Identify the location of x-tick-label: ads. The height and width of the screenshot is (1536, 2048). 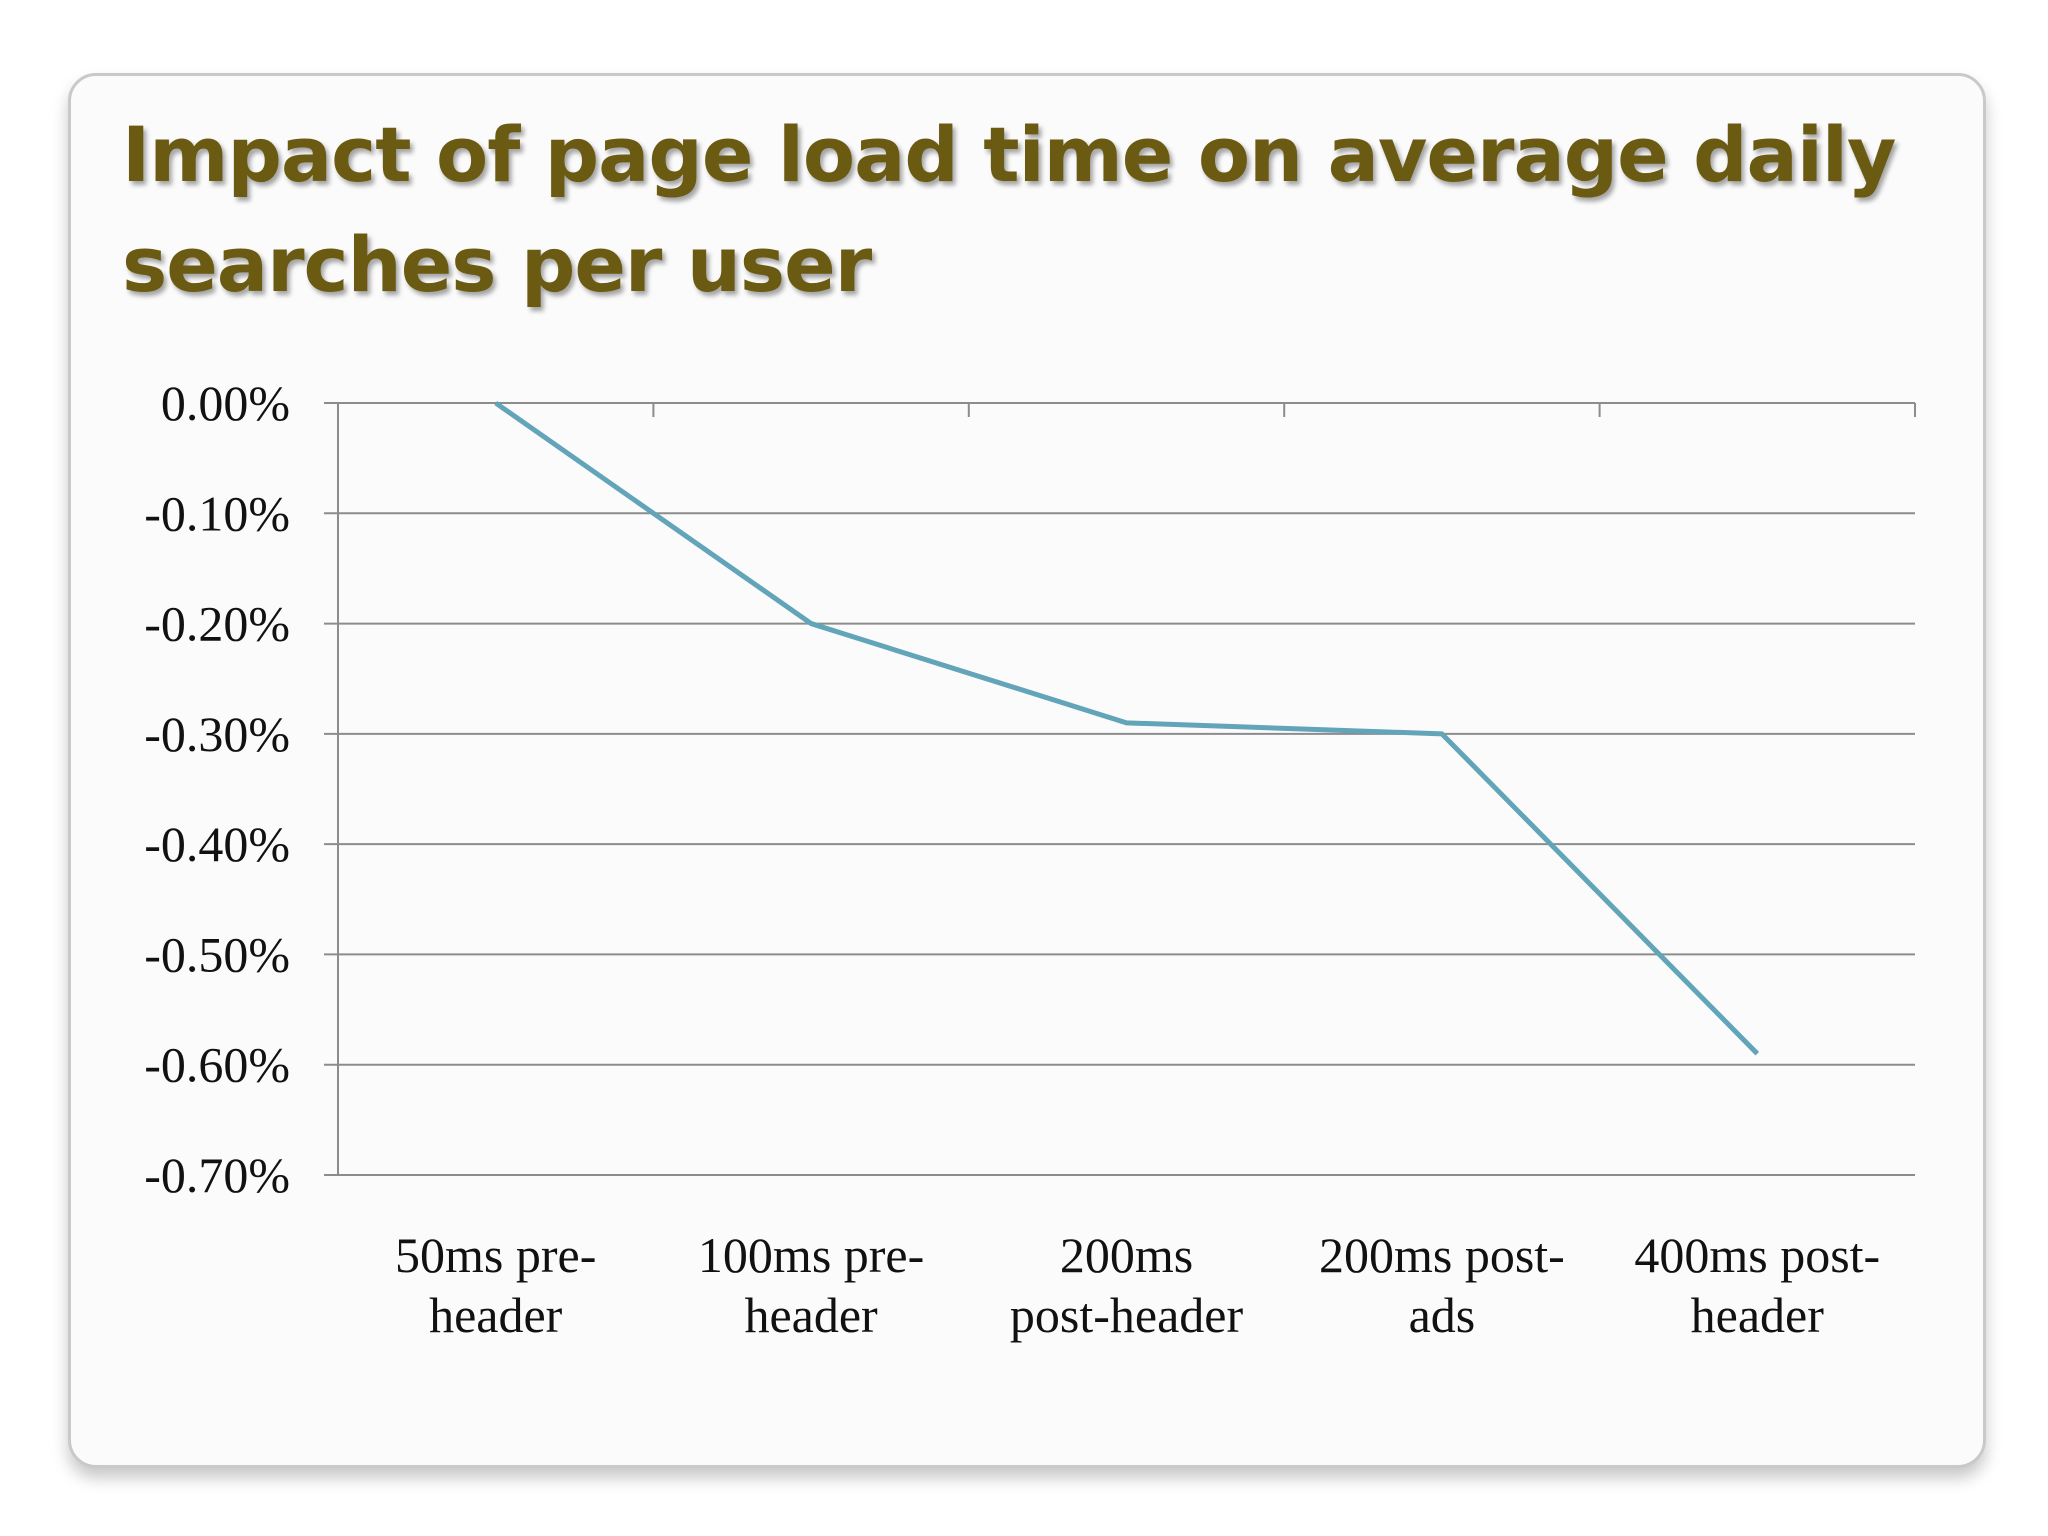
(1442, 1315).